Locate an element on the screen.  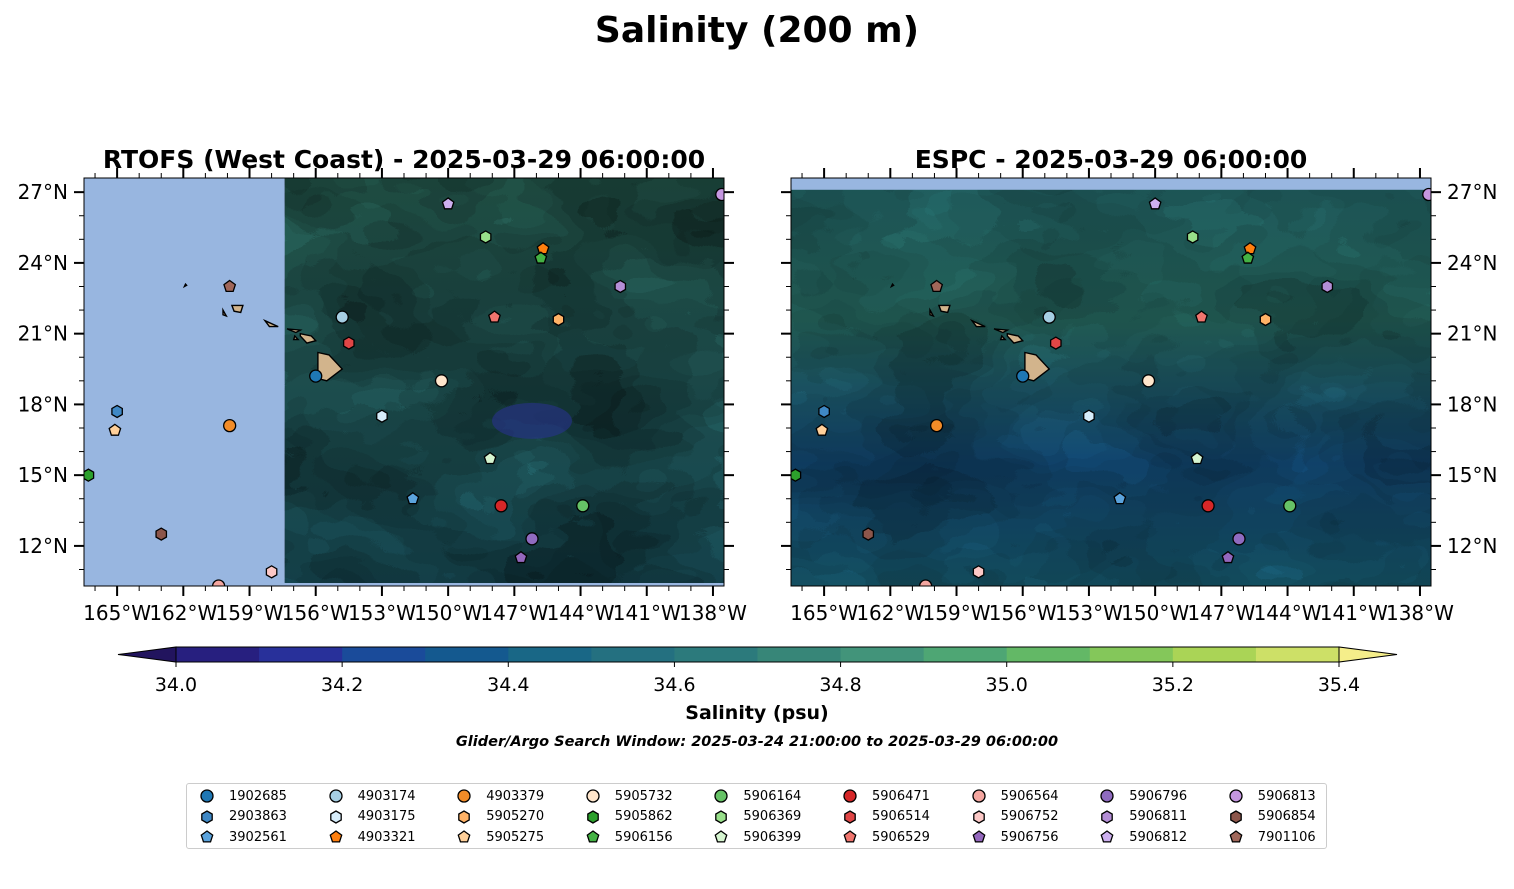
x-tick-label: 153°W is located at coordinates (1089, 613).